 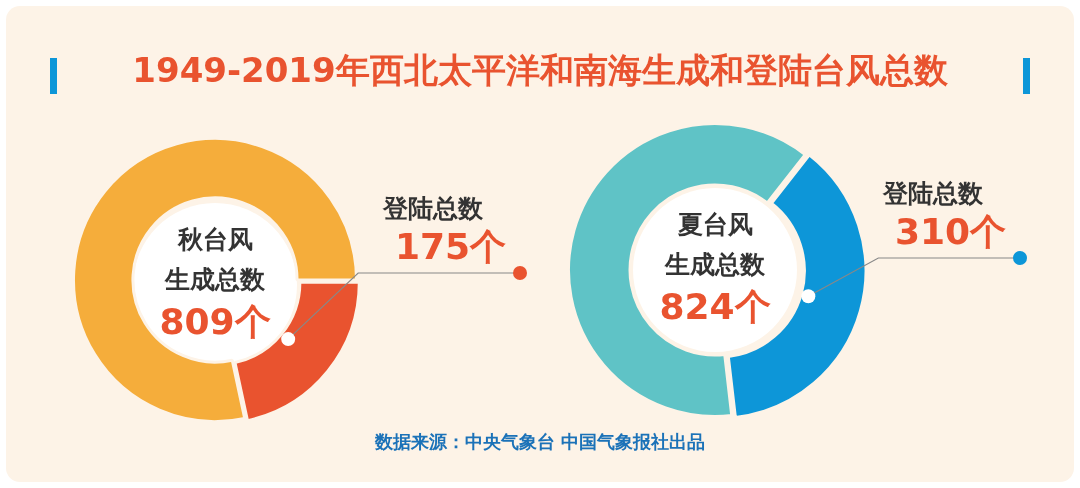 What do you see at coordinates (540, 442) in the screenshot?
I see `source-note: 数据来源：中央气象台 中国气象报社出品` at bounding box center [540, 442].